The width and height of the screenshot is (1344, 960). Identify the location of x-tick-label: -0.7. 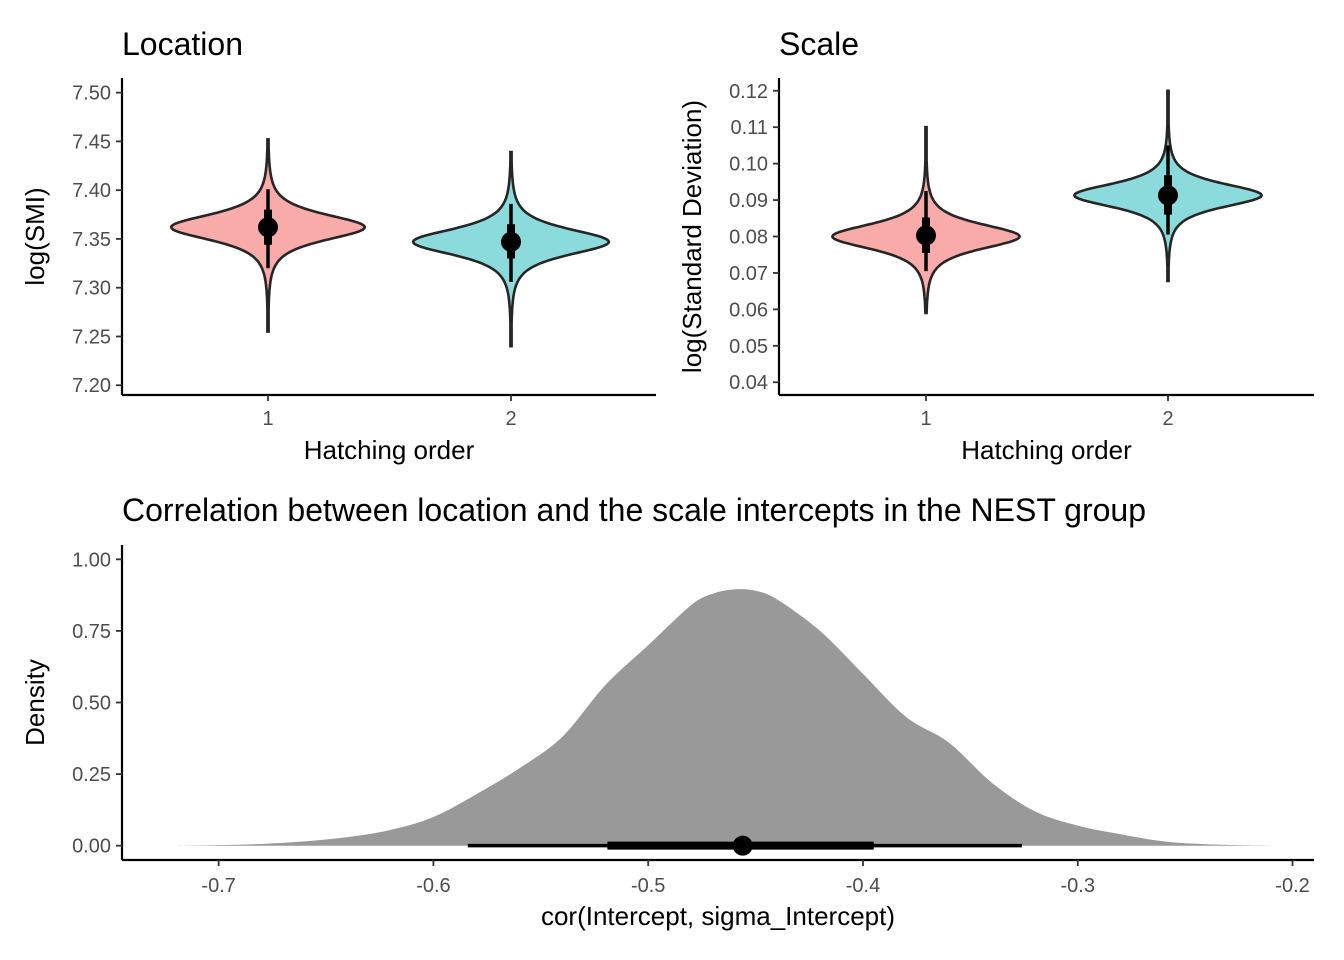
(218, 886).